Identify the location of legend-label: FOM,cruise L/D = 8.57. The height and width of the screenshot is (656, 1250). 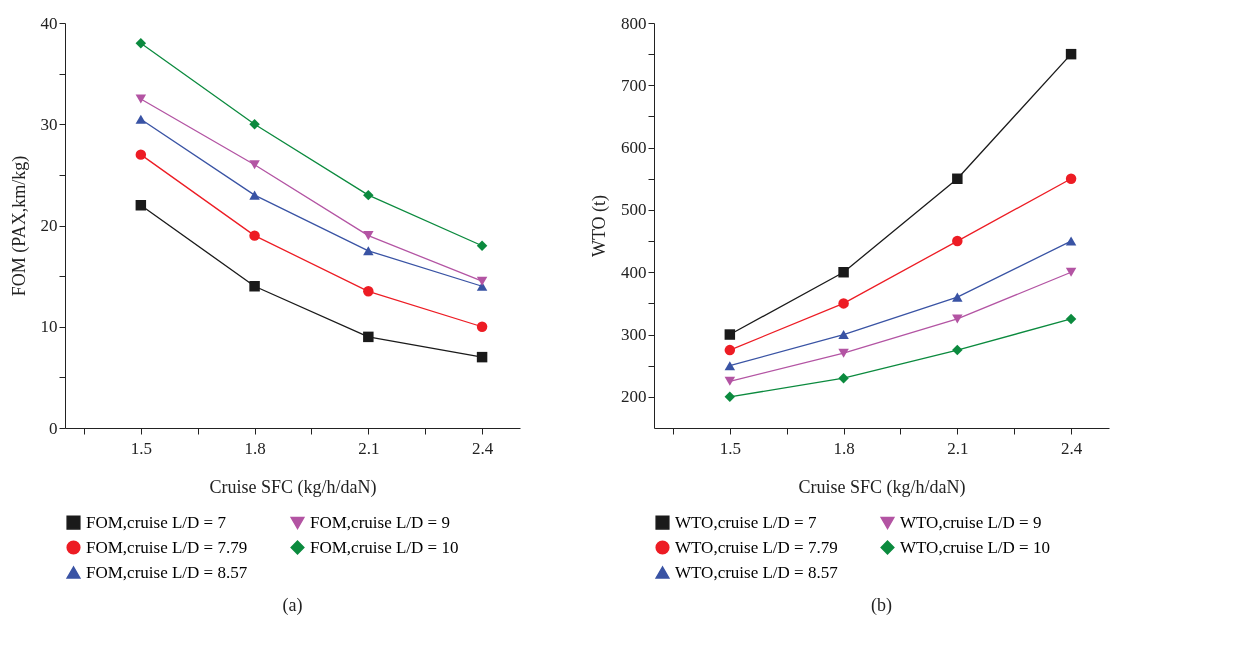
(167, 572).